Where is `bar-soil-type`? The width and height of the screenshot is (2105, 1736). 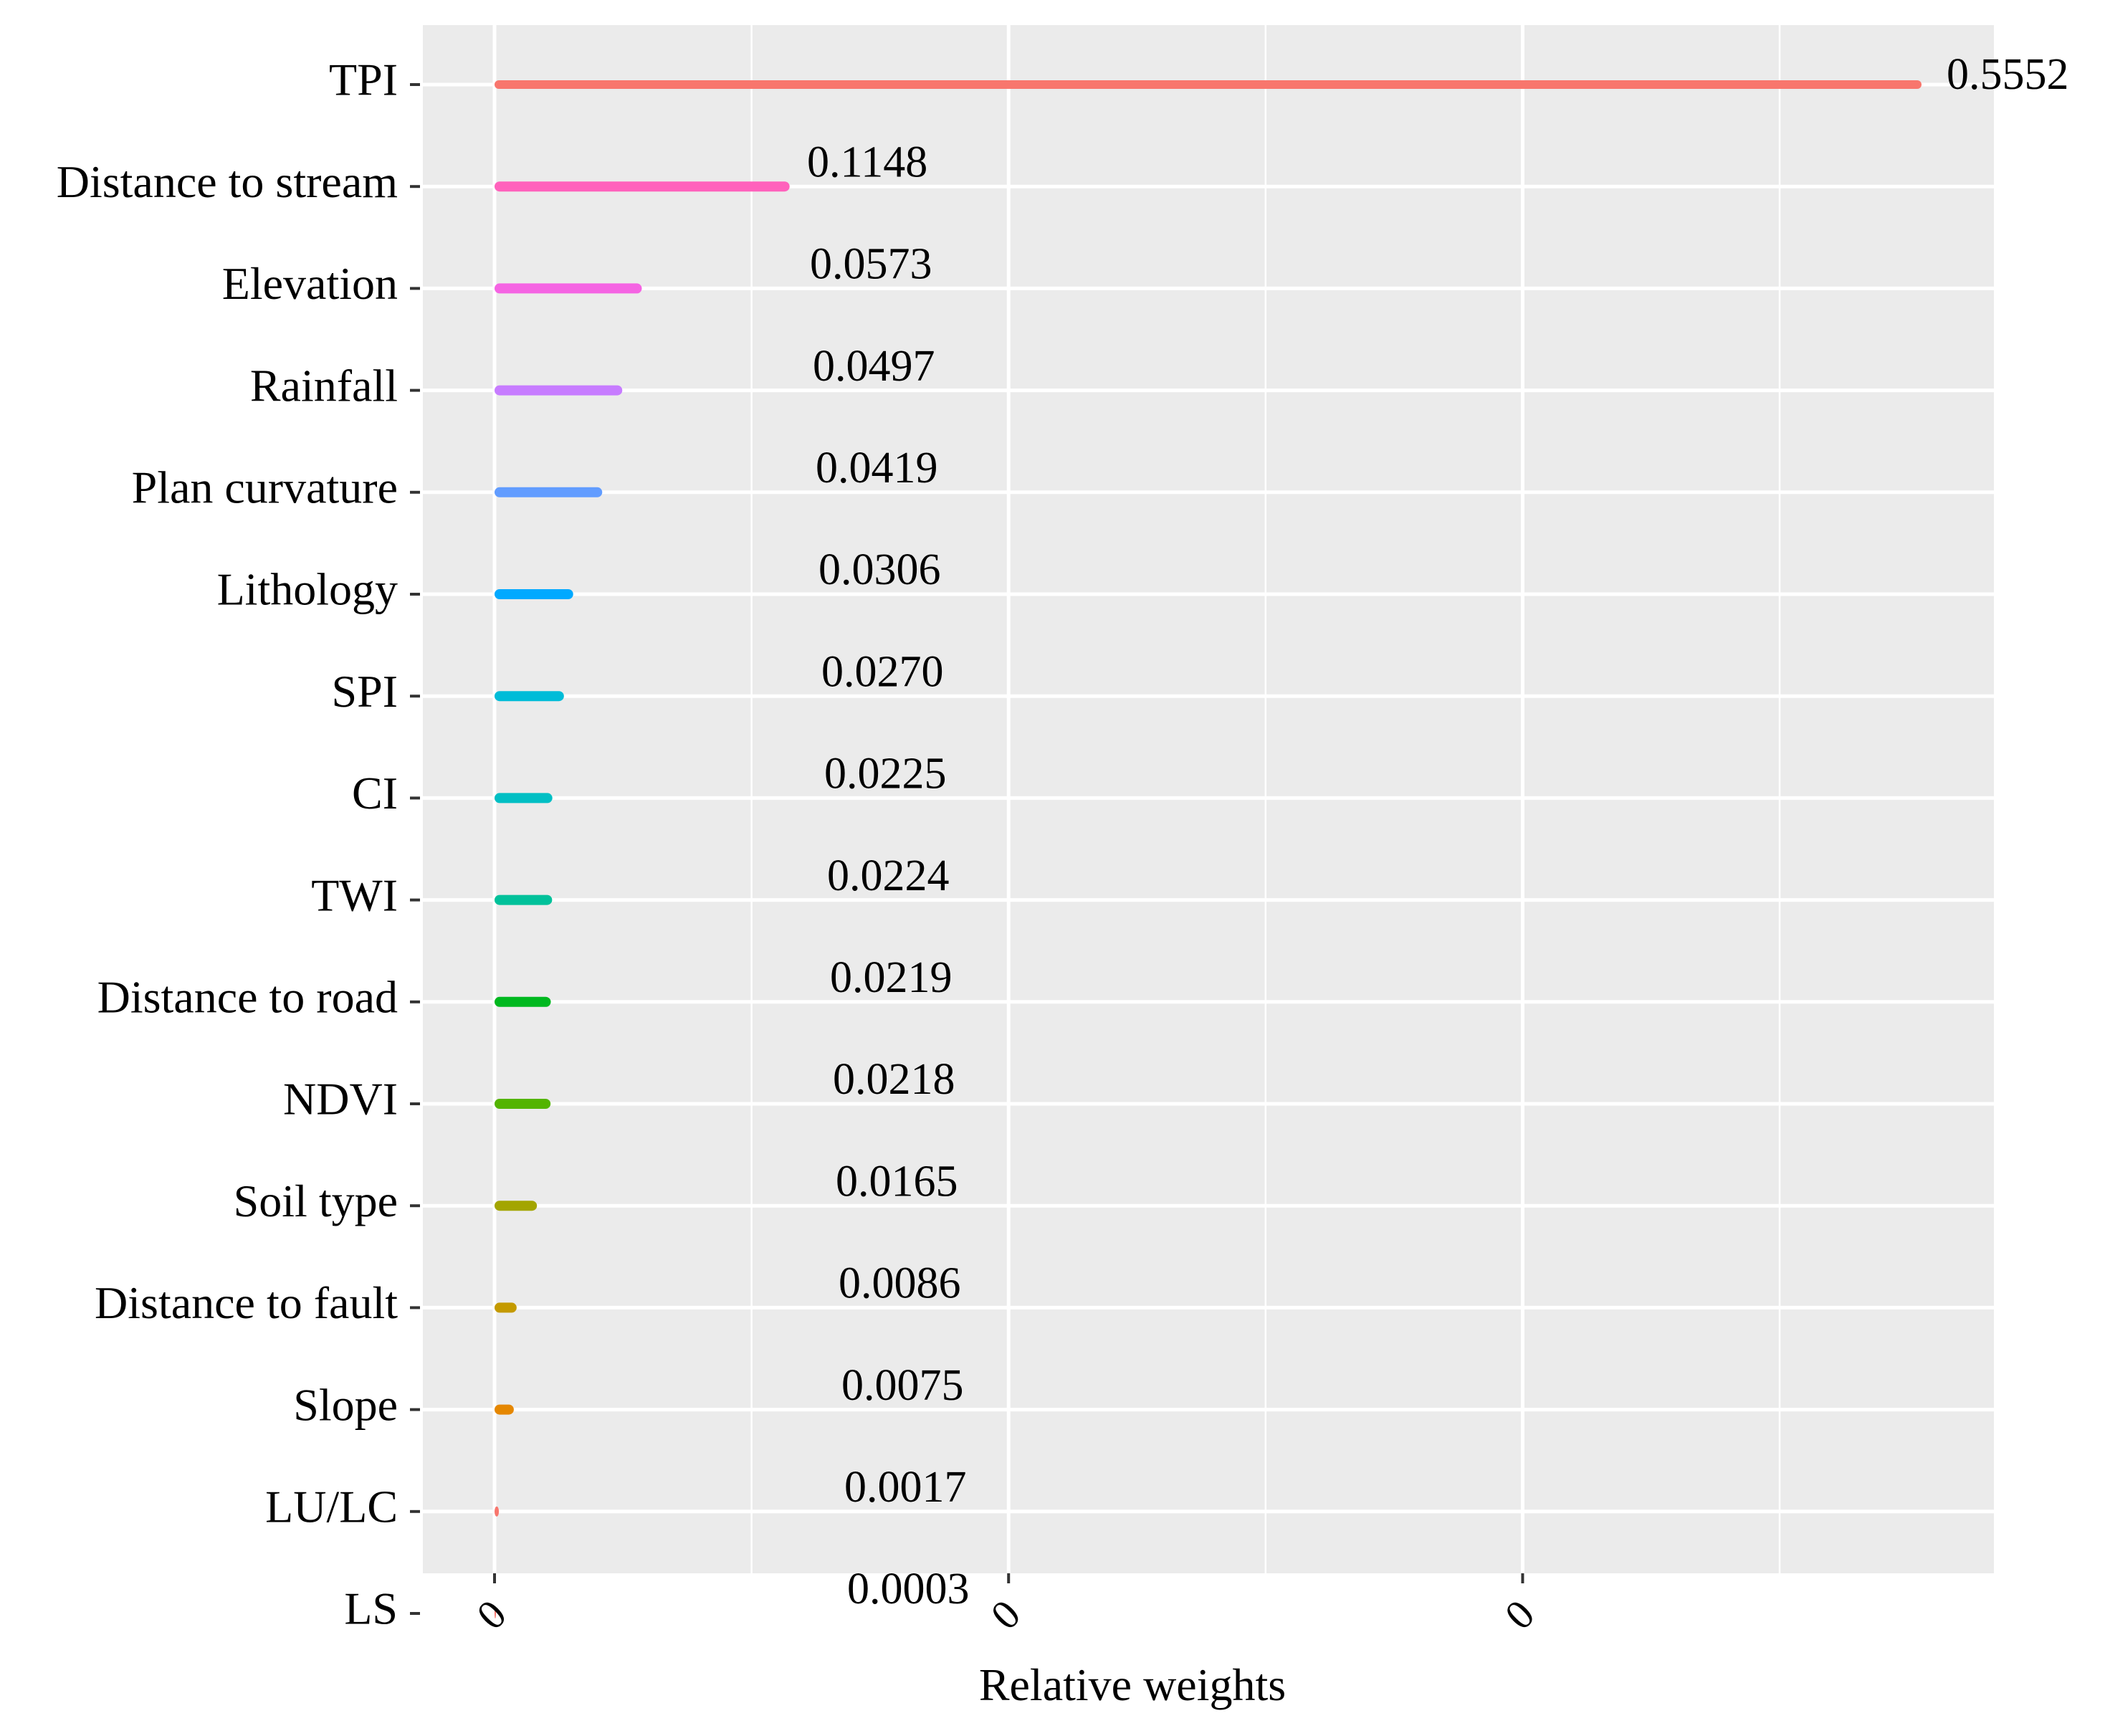 bar-soil-type is located at coordinates (516, 1206).